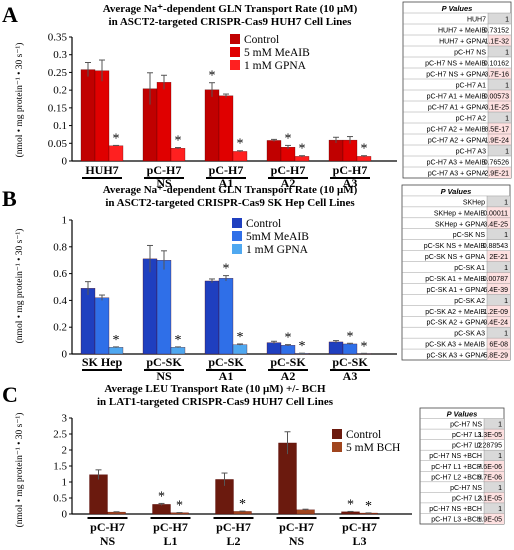 This screenshot has height=550, width=514. Describe the element at coordinates (471, 152) in the screenshot. I see `table-row-label: pC-H7 A3` at that location.